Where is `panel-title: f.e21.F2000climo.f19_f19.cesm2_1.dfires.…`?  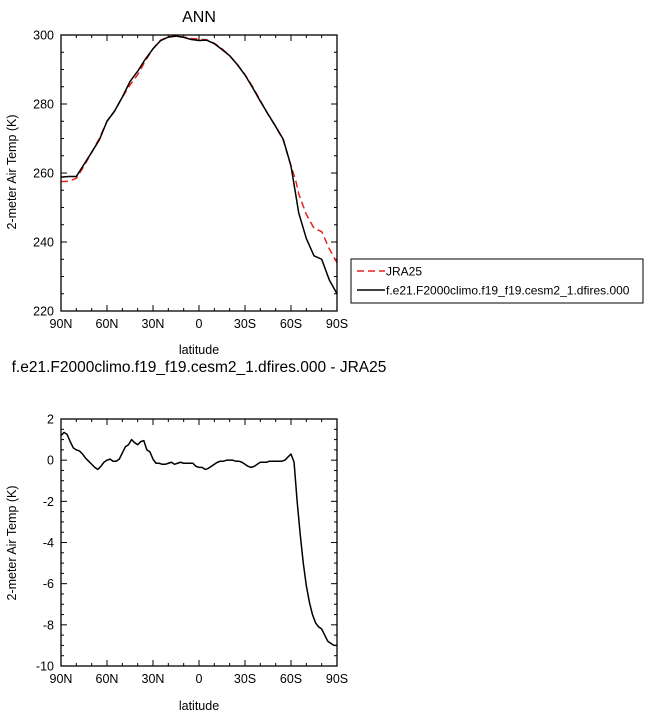
panel-title: f.e21.F2000climo.f19_f19.cesm2_1.dfires.… is located at coordinates (199, 367).